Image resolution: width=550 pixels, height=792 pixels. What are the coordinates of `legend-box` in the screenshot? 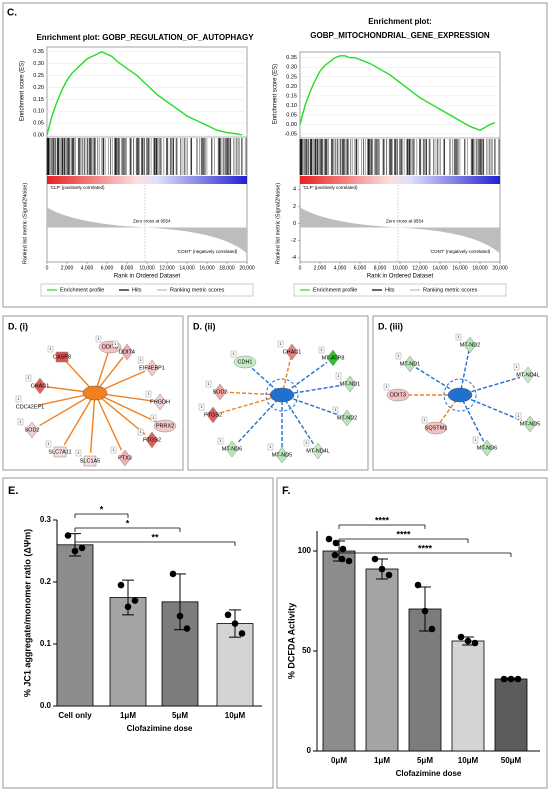 It's located at (147, 290).